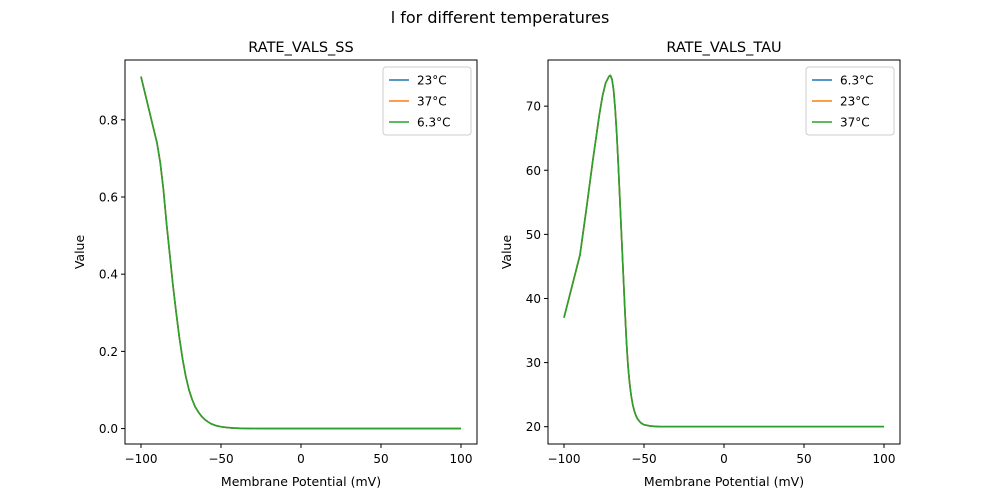 This screenshot has width=1000, height=500. Describe the element at coordinates (108, 352) in the screenshot. I see `y-tick-label: 0.2` at that location.